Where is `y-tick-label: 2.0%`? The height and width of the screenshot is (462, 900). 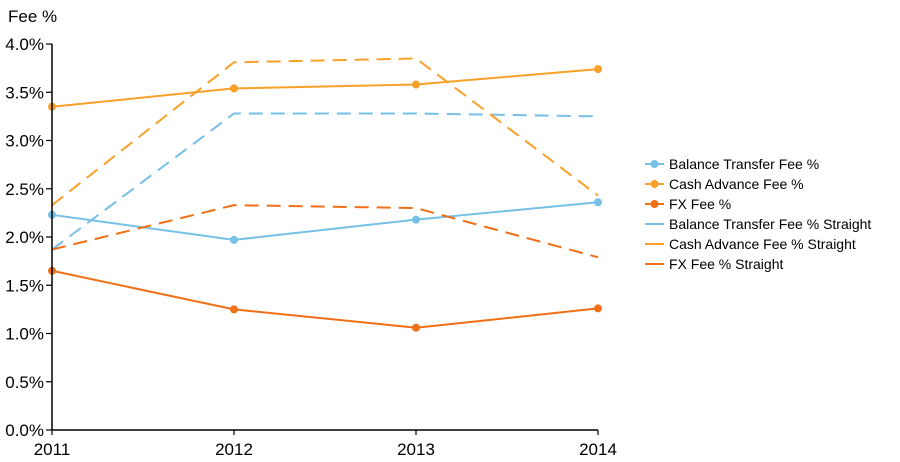
y-tick-label: 2.0% is located at coordinates (24, 237).